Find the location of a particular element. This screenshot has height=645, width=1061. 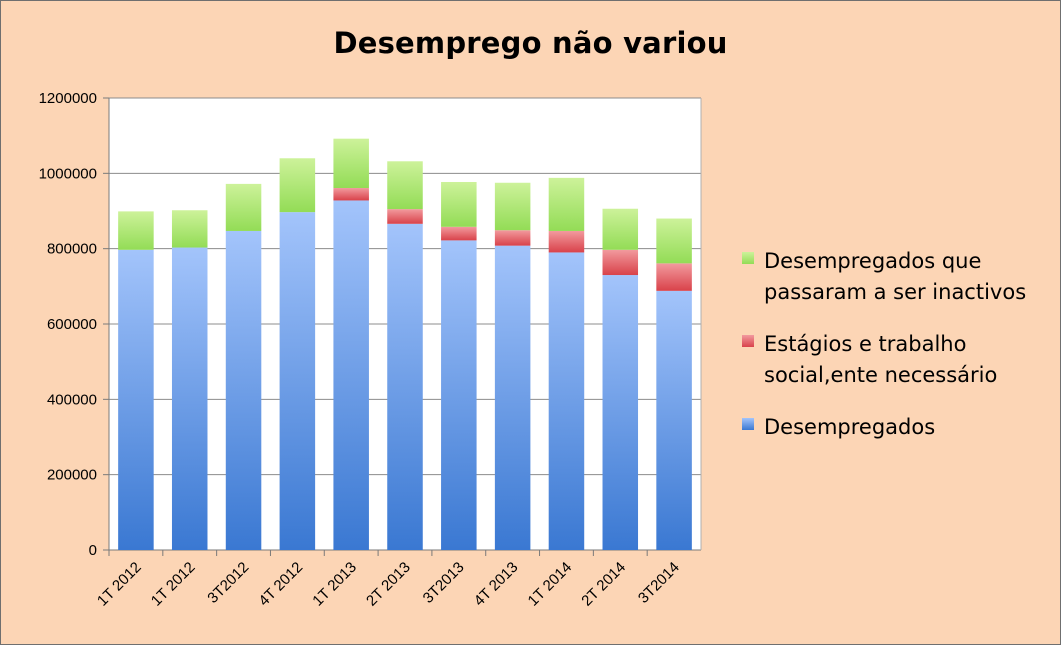

x-tick-label: 3T2013 is located at coordinates (444, 583).